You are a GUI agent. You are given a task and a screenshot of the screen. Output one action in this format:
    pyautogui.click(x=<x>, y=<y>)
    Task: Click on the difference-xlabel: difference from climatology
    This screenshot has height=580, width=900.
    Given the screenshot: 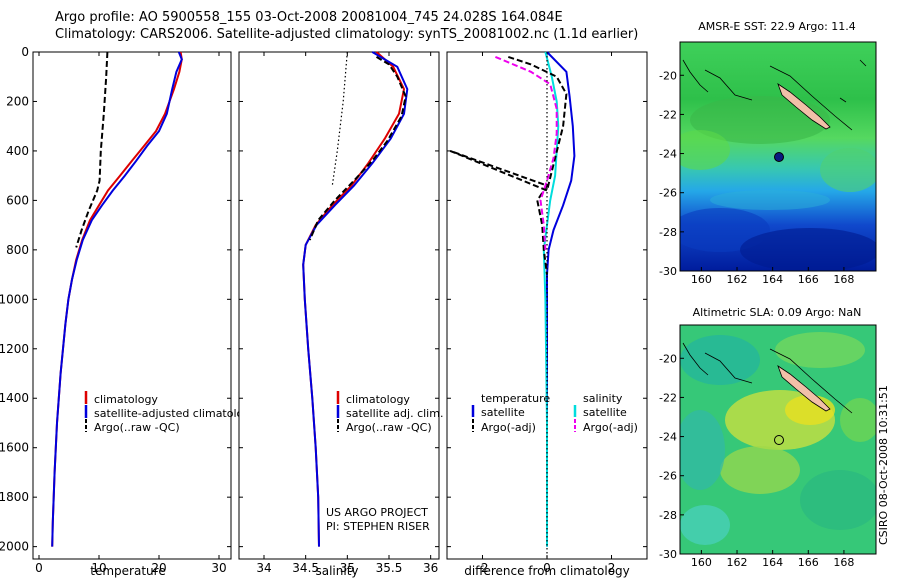 What is the action you would take?
    pyautogui.click(x=547, y=571)
    